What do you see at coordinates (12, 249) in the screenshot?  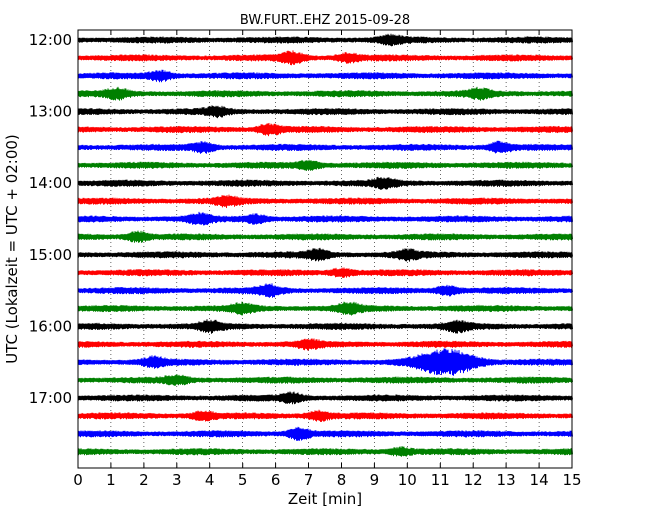 I see `y-axis-label: UTC (Lokalzeit = UTC + 02:00)` at bounding box center [12, 249].